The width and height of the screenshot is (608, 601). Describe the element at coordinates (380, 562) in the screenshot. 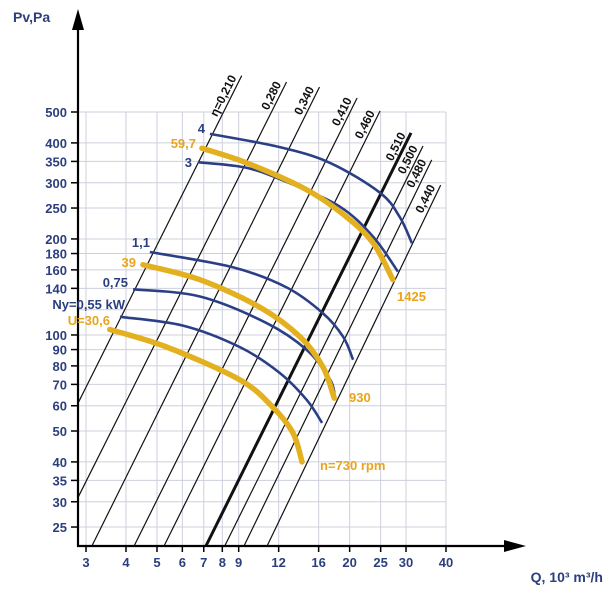

I see `x-tick-label: 25` at that location.